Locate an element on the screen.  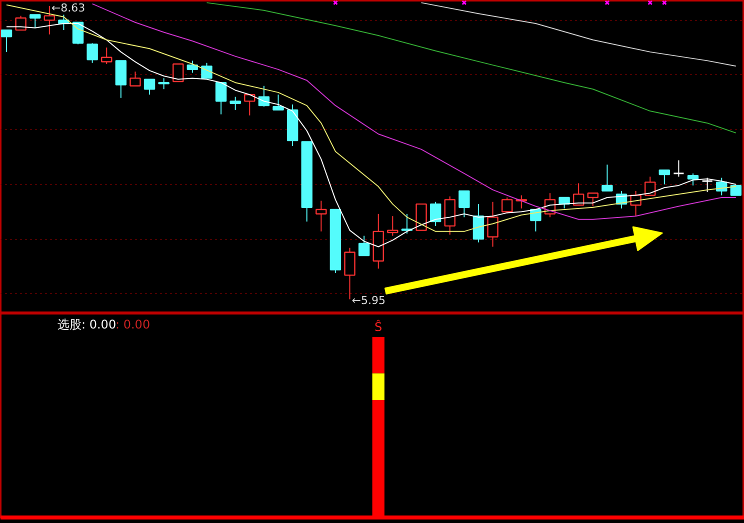
text: : 0.00 is located at coordinates (133, 325).